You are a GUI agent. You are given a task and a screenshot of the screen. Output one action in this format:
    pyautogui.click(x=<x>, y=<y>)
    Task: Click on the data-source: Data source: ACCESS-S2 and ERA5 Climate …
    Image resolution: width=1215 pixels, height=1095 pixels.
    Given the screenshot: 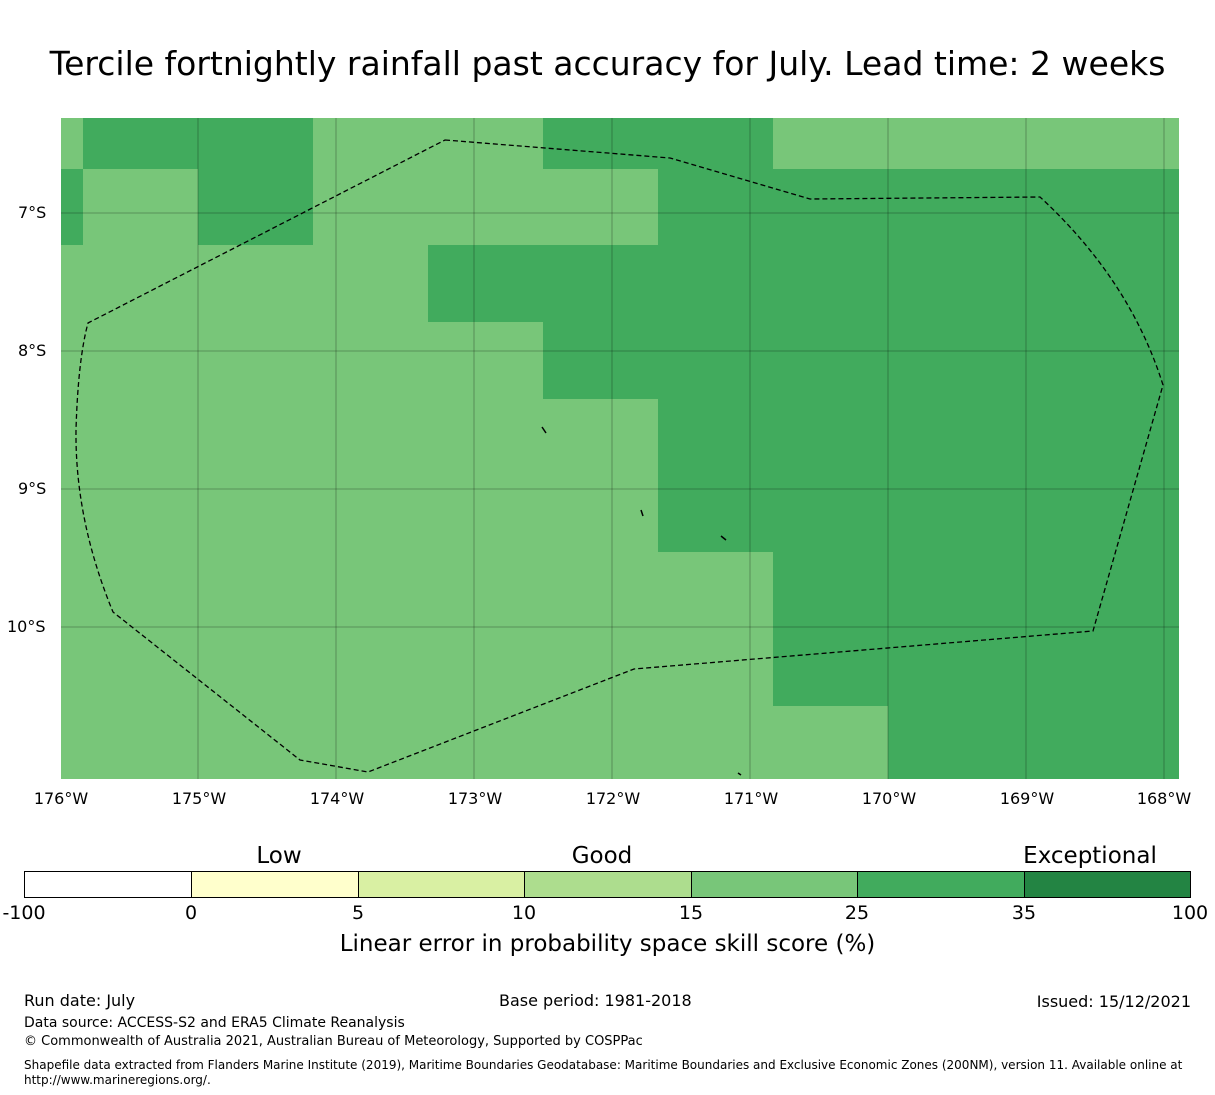 What is the action you would take?
    pyautogui.click(x=214, y=1023)
    